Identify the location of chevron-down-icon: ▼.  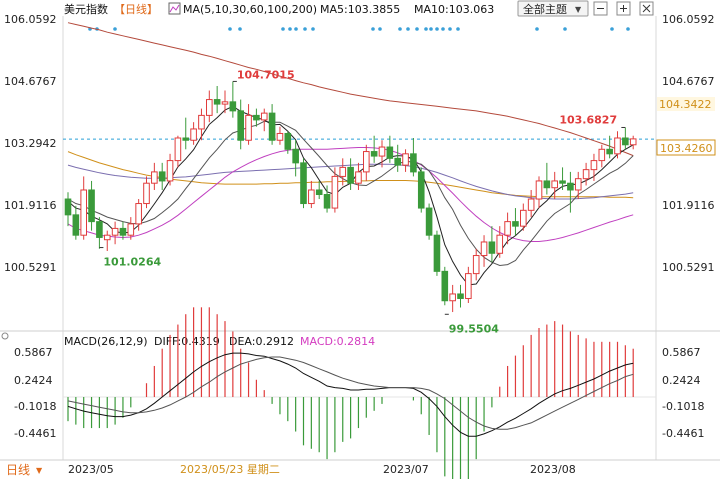
(578, 9).